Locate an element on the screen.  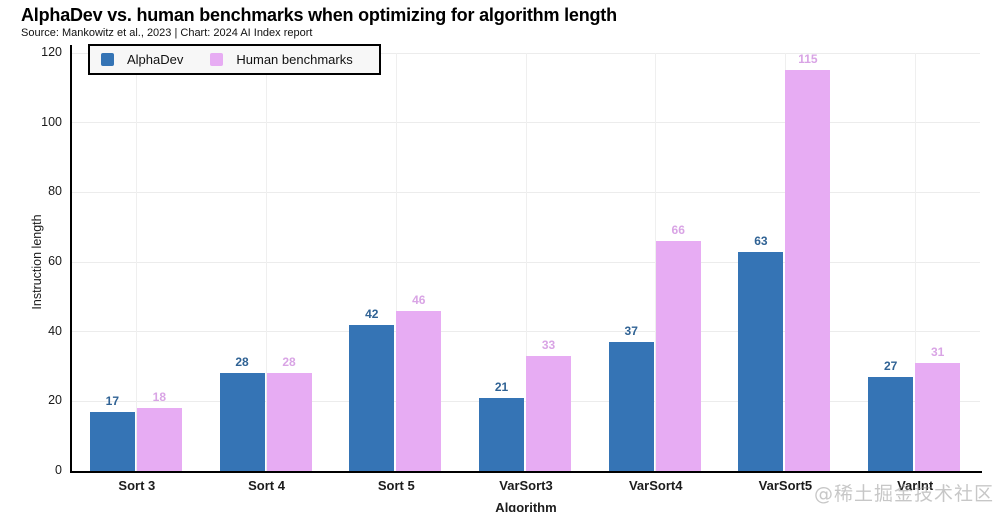
x-tick-label-varsort3: VarSort3 is located at coordinates (526, 485).